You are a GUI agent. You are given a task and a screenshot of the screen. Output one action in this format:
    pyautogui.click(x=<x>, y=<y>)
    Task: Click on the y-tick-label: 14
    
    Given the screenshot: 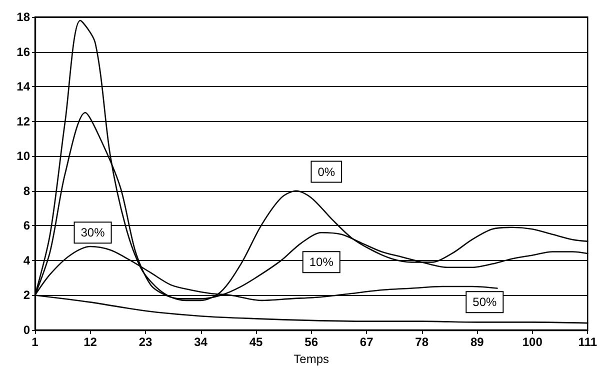 What is the action you would take?
    pyautogui.click(x=23, y=87)
    